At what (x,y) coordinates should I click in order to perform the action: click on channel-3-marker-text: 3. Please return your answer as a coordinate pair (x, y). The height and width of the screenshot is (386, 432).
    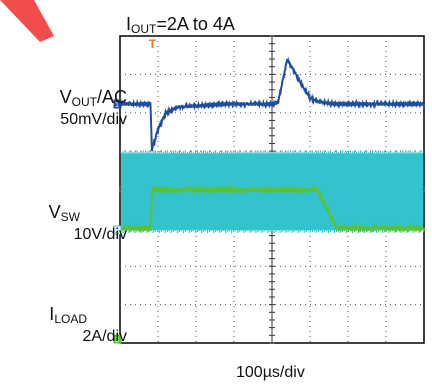
    Looking at the image, I should click on (117, 340).